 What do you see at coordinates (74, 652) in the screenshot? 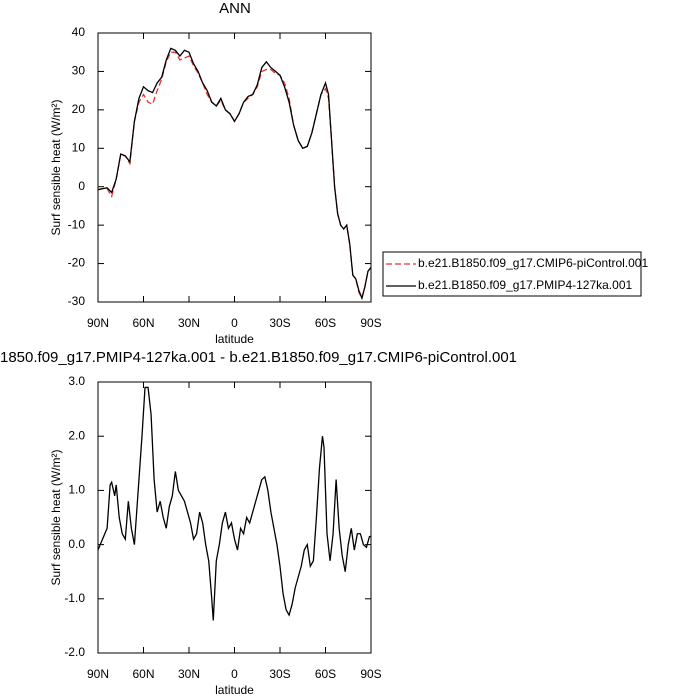
I see `y-tick-label: -2.0` at bounding box center [74, 652].